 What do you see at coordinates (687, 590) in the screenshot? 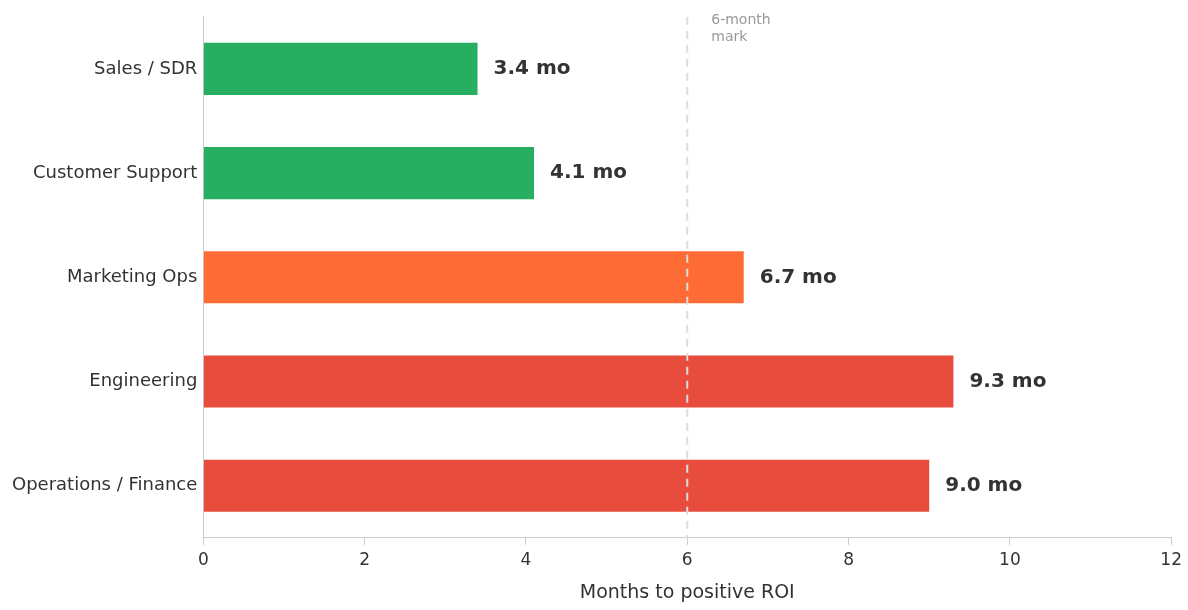
I see `x-axis-title: Months to positive ROI` at bounding box center [687, 590].